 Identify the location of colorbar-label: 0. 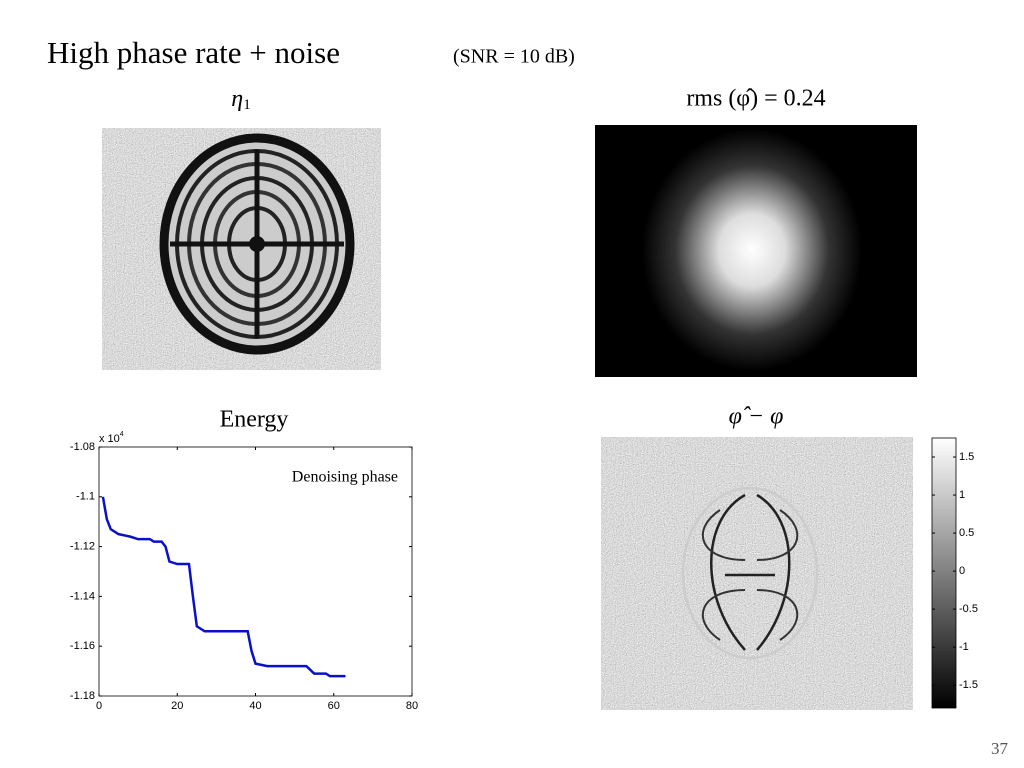
(962, 571).